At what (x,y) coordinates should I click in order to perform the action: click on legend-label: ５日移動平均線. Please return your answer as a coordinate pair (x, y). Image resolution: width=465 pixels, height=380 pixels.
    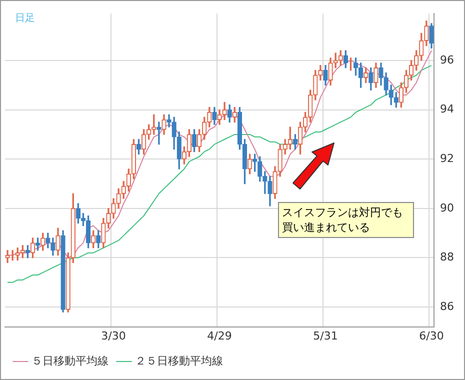
    Looking at the image, I should click on (70, 361).